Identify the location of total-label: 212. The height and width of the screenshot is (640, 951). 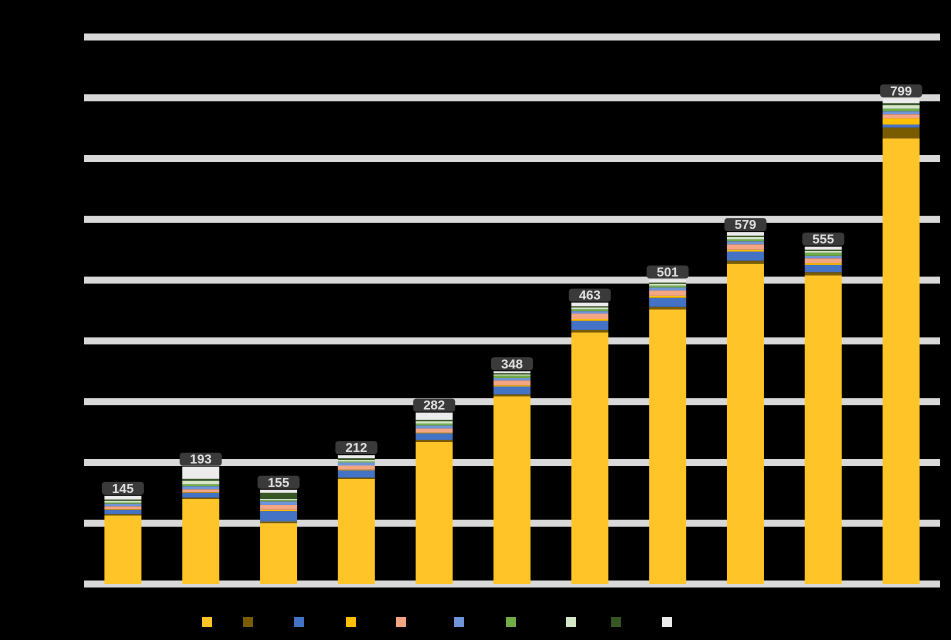
(356, 447).